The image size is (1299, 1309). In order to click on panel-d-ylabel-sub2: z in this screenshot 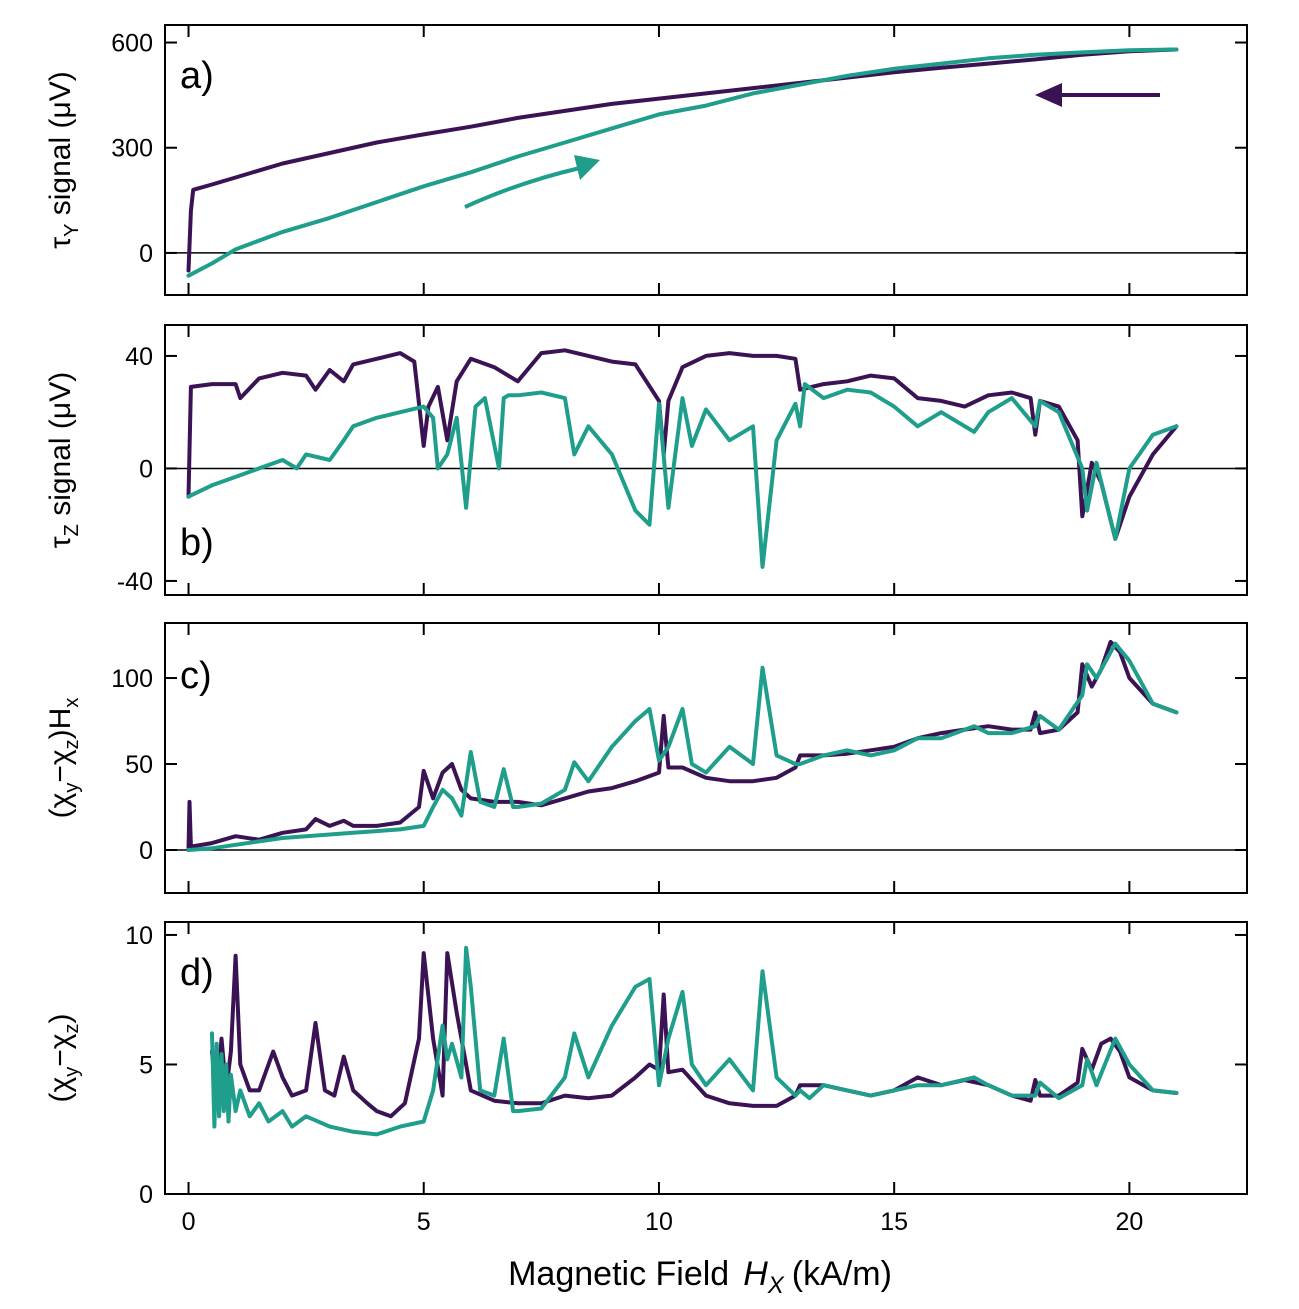, I will do `click(72, 1028)`.